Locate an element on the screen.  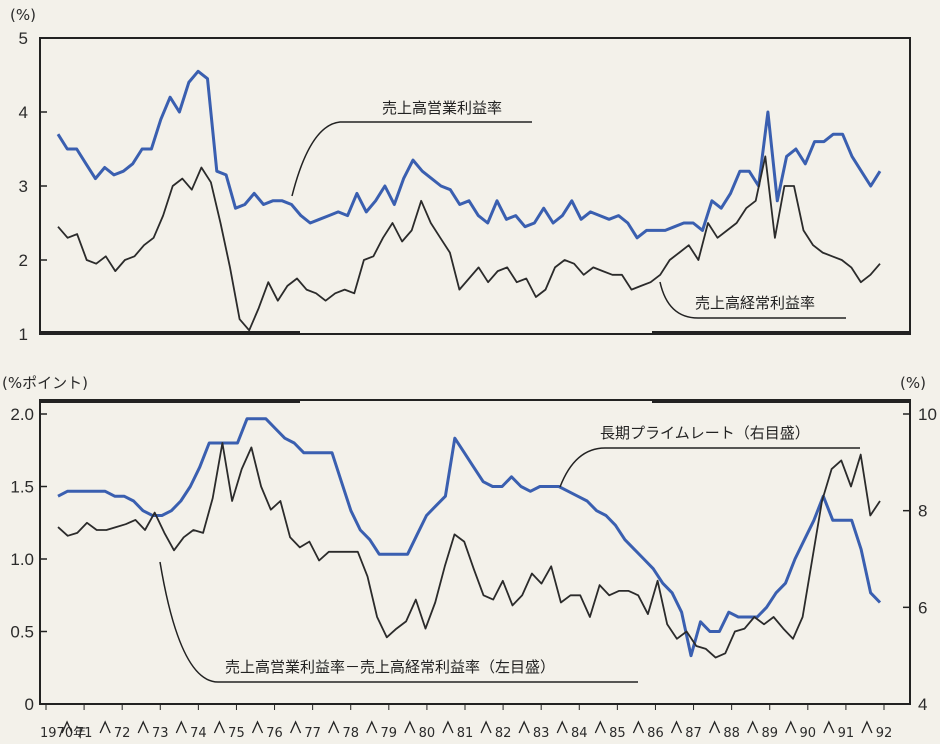
x-tick-label: 75 is located at coordinates (236, 733).